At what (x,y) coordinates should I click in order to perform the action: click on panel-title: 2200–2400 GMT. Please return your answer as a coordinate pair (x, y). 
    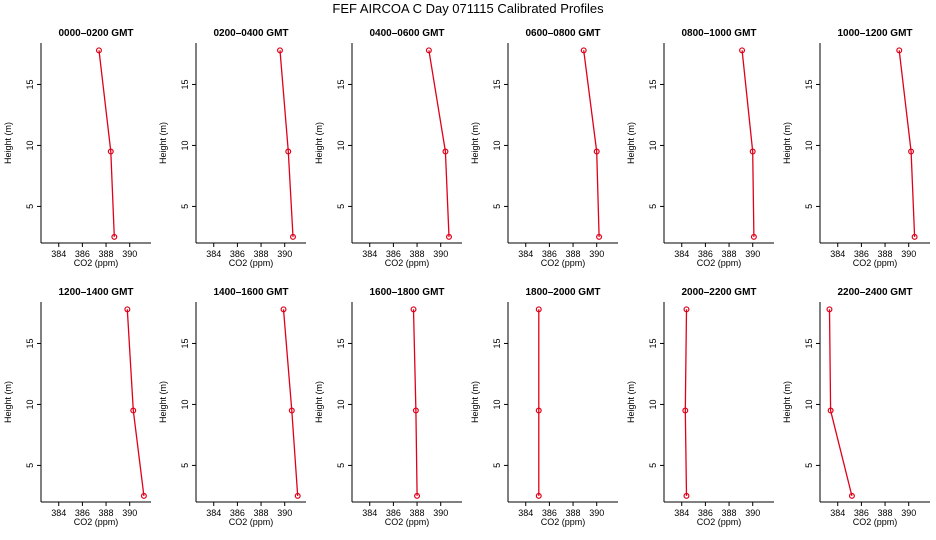
    Looking at the image, I should click on (874, 292).